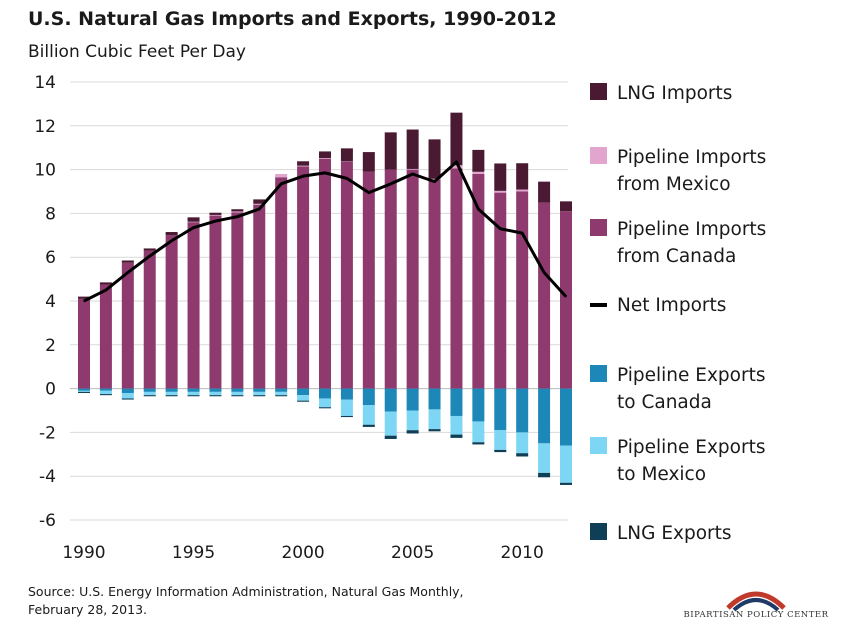 The image size is (846, 643). I want to click on y-tick-label: 12, so click(45, 127).